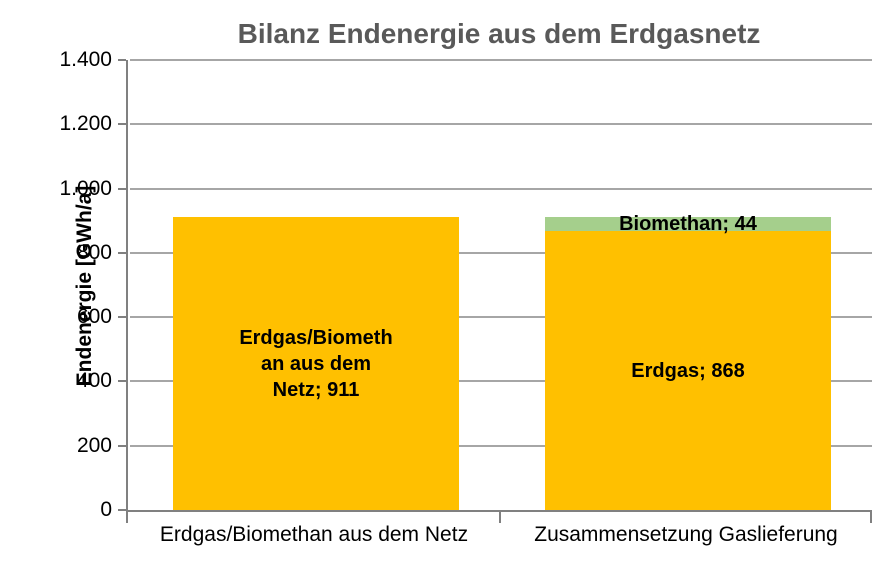 The height and width of the screenshot is (561, 895). I want to click on chart-title: Bilanz Endenergie aus dem Erdgasnetz, so click(499, 33).